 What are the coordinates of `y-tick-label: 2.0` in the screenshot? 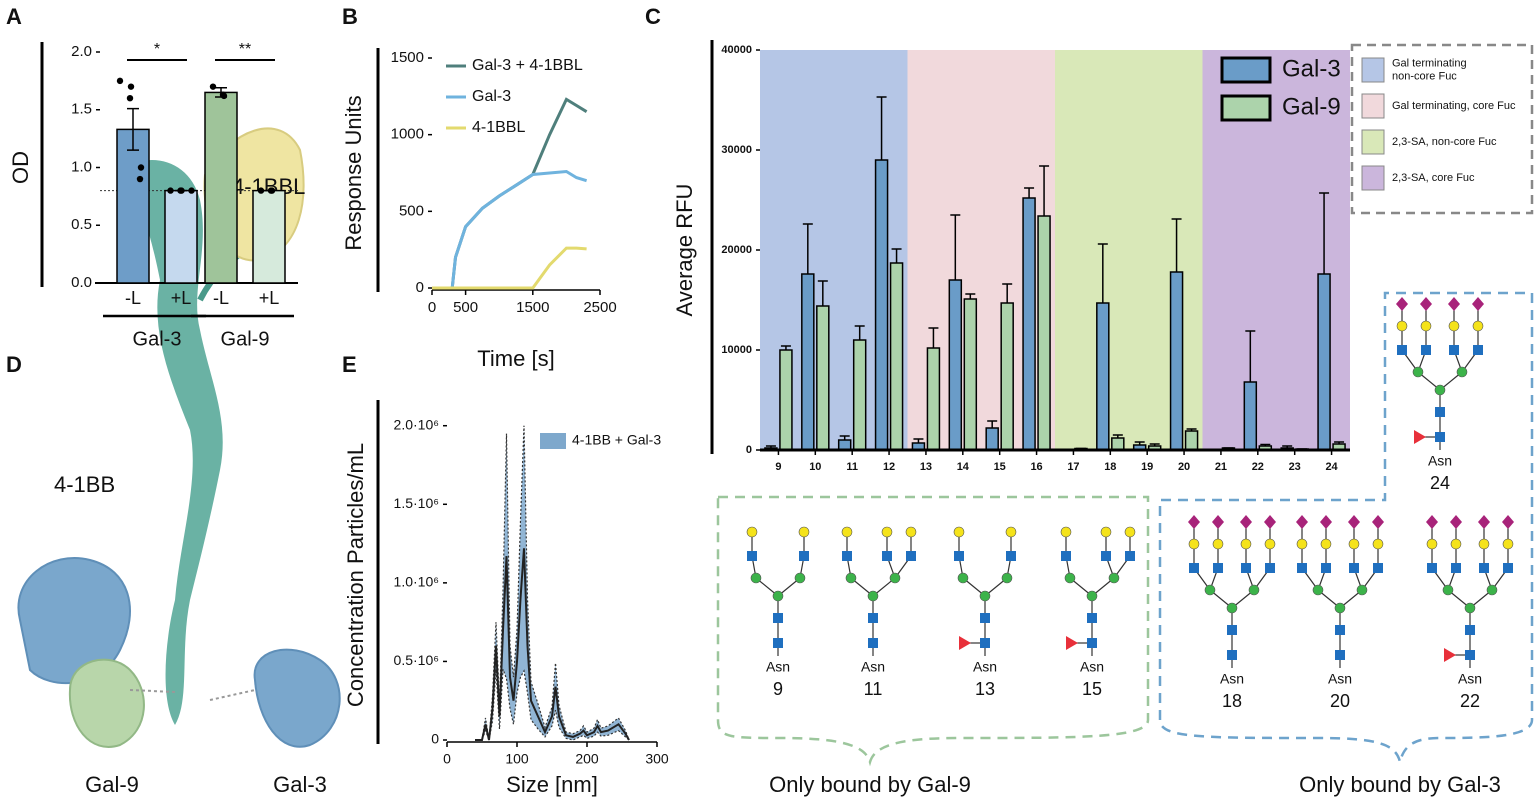 It's located at (81, 51).